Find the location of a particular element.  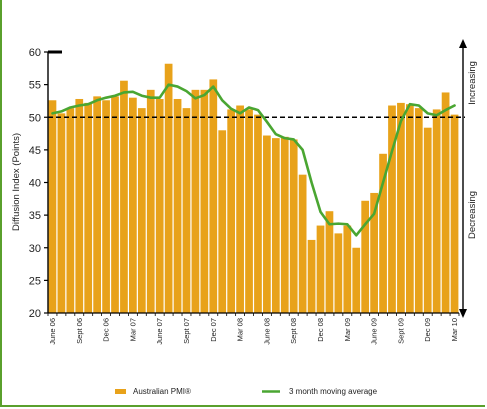

x-tick-label: Dec 09 is located at coordinates (427, 330).